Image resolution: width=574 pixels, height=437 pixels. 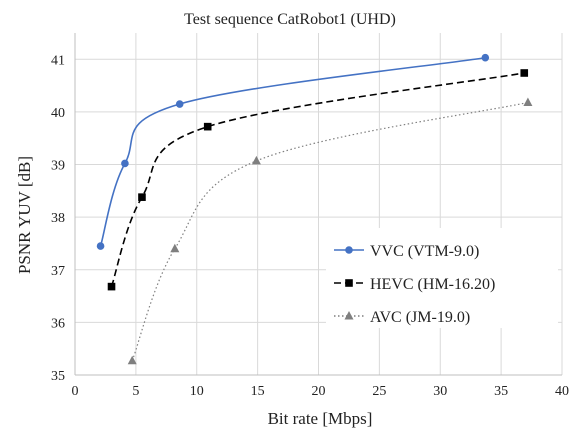 What do you see at coordinates (197, 391) in the screenshot?
I see `x-tick-label: 10` at bounding box center [197, 391].